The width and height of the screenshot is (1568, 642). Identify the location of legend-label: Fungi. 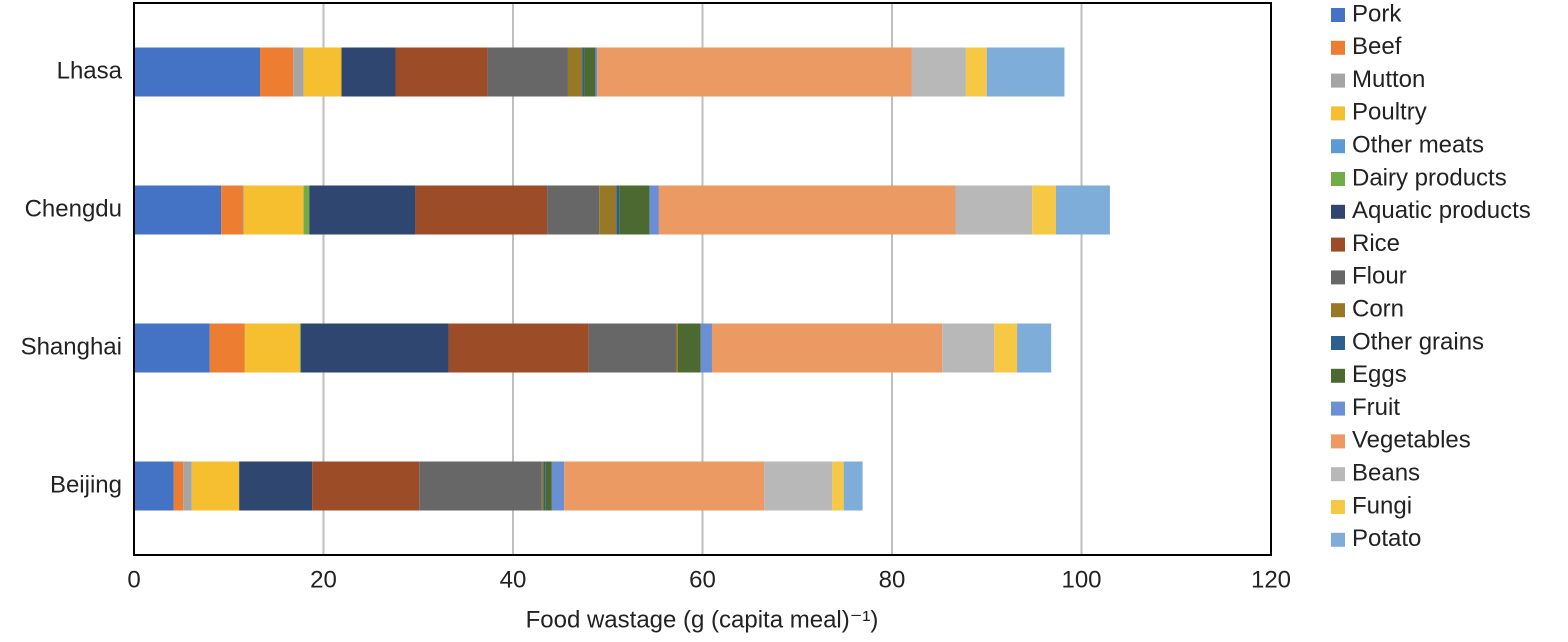
(1382, 505).